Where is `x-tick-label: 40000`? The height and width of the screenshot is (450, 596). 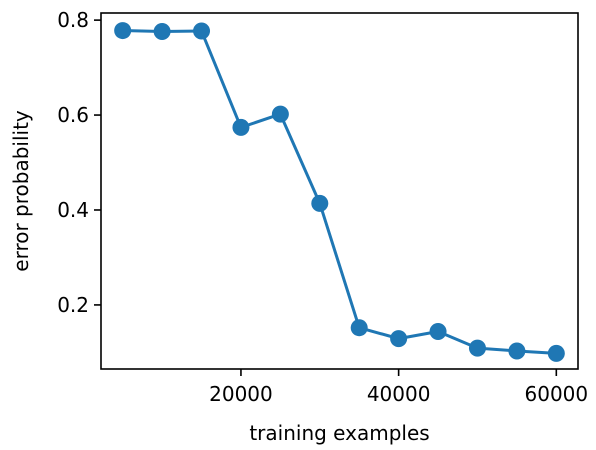
x-tick-label: 40000 is located at coordinates (399, 394).